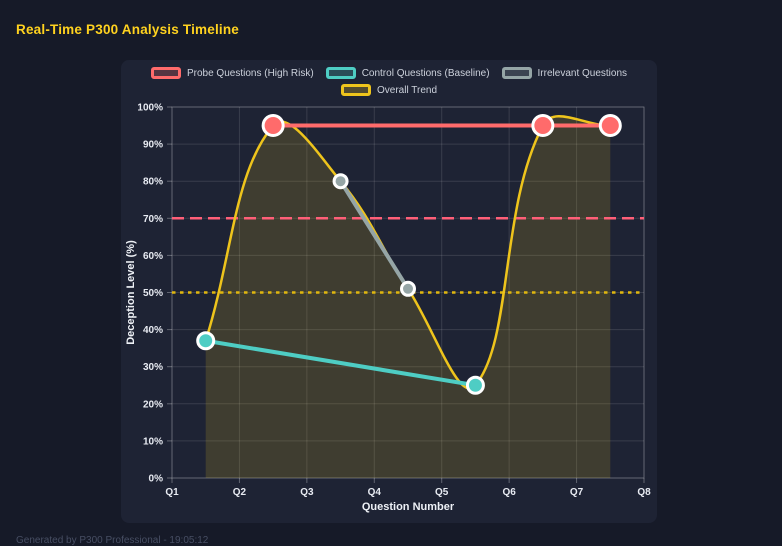  I want to click on y-tick-label: 30%, so click(153, 367).